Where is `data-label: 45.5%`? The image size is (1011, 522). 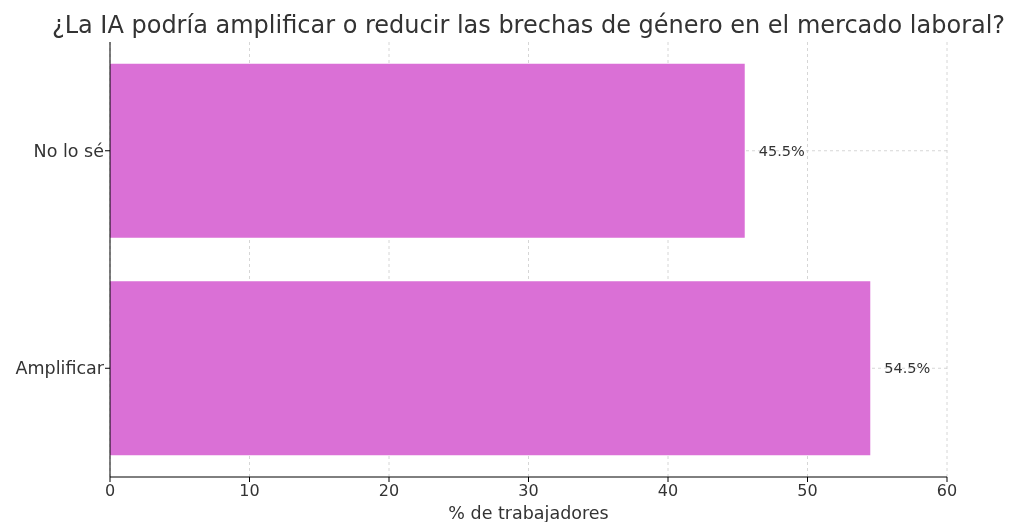
data-label: 45.5% is located at coordinates (781, 150).